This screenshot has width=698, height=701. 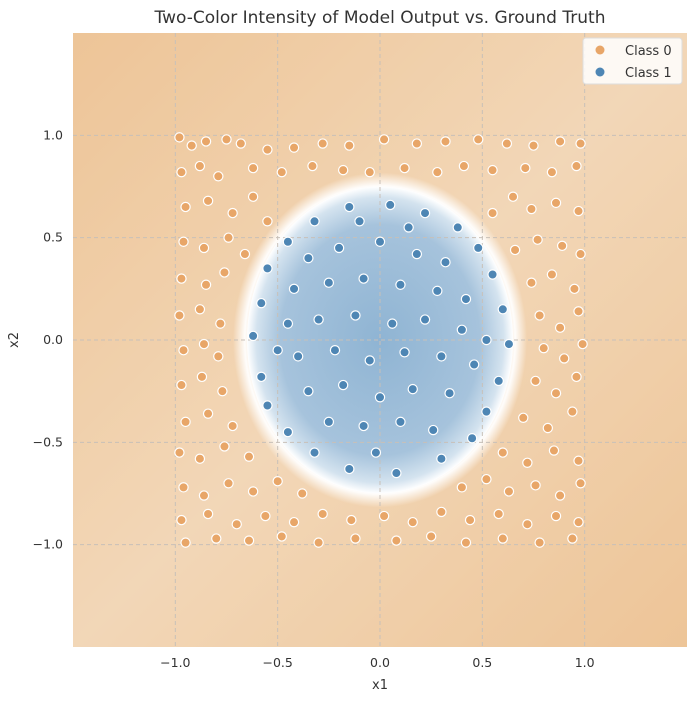 I want to click on legend-label-class-0: Class 0, so click(x=648, y=51).